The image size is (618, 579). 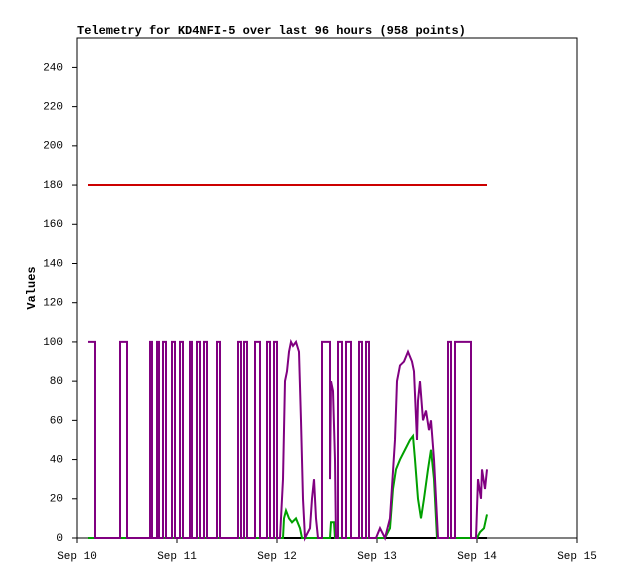 I want to click on y-tick-label: 20, so click(x=56, y=500).